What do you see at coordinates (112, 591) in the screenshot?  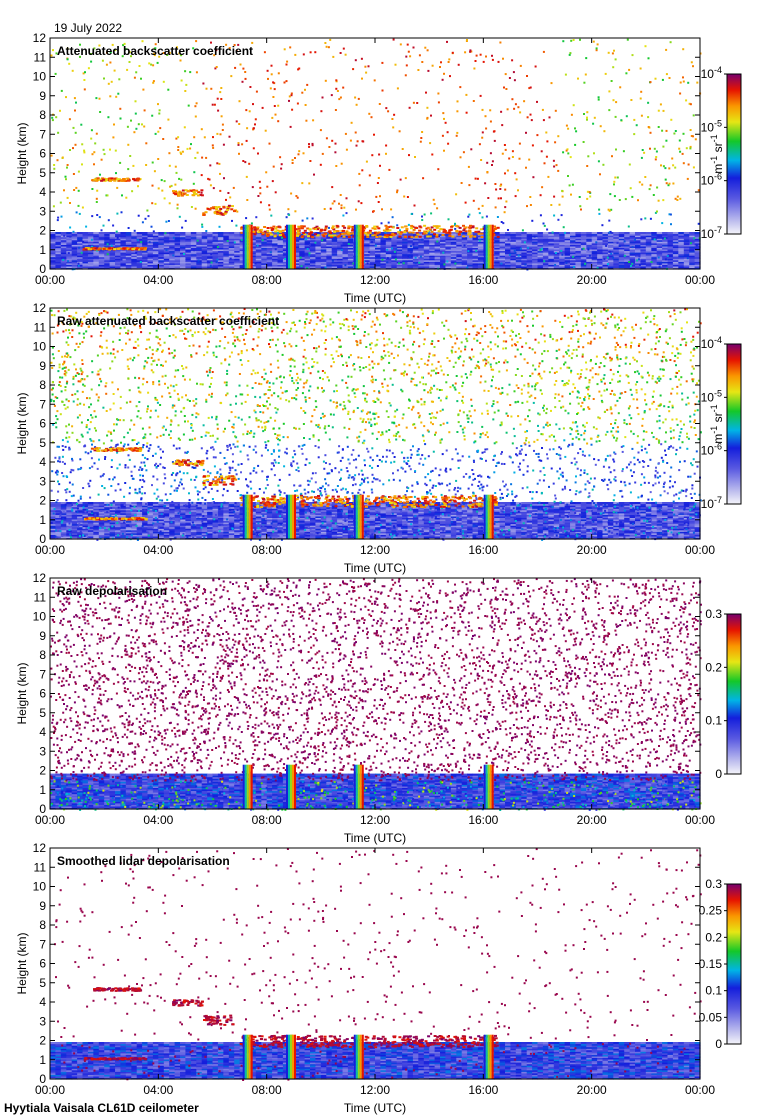 I see `panel-title: Raw depolarisation` at bounding box center [112, 591].